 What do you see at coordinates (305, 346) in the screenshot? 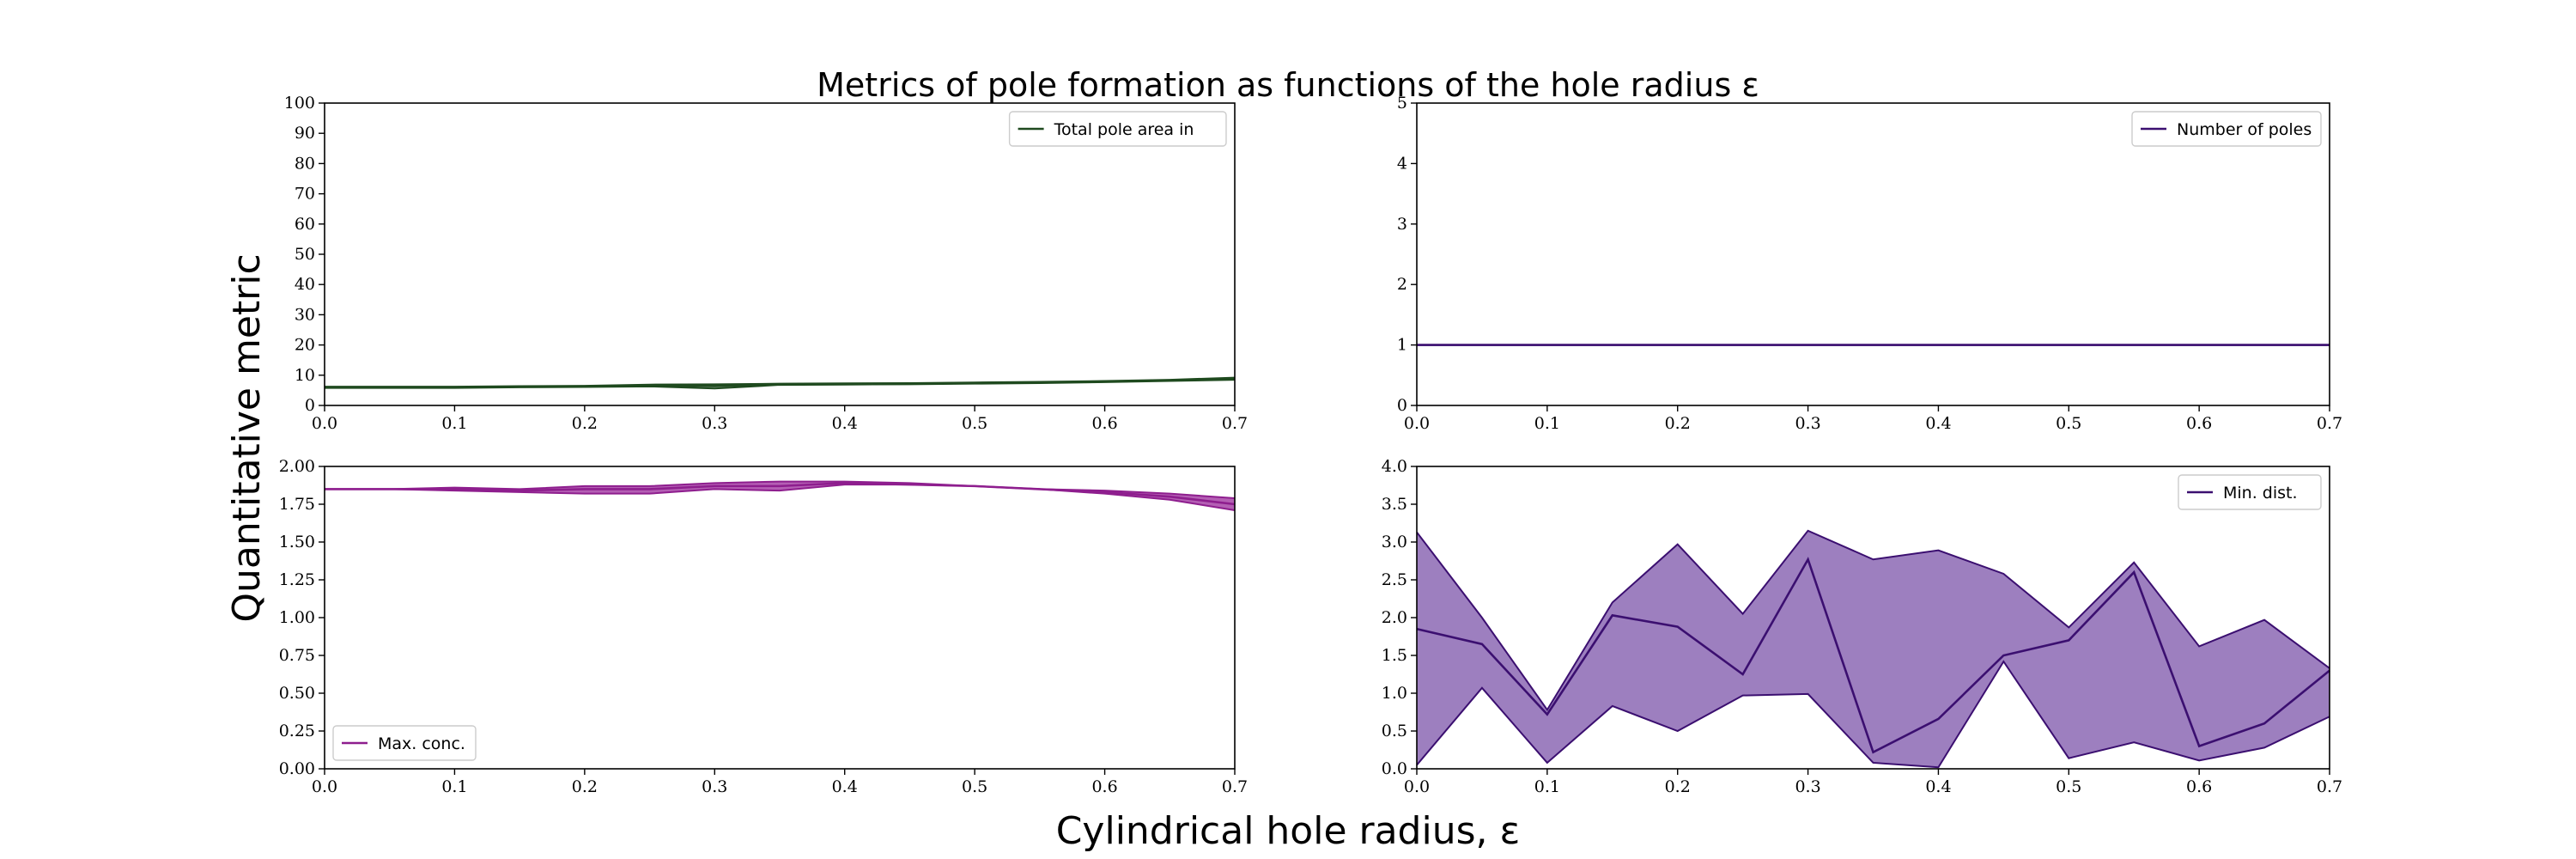
I see `y-tick-label: 20` at bounding box center [305, 346].